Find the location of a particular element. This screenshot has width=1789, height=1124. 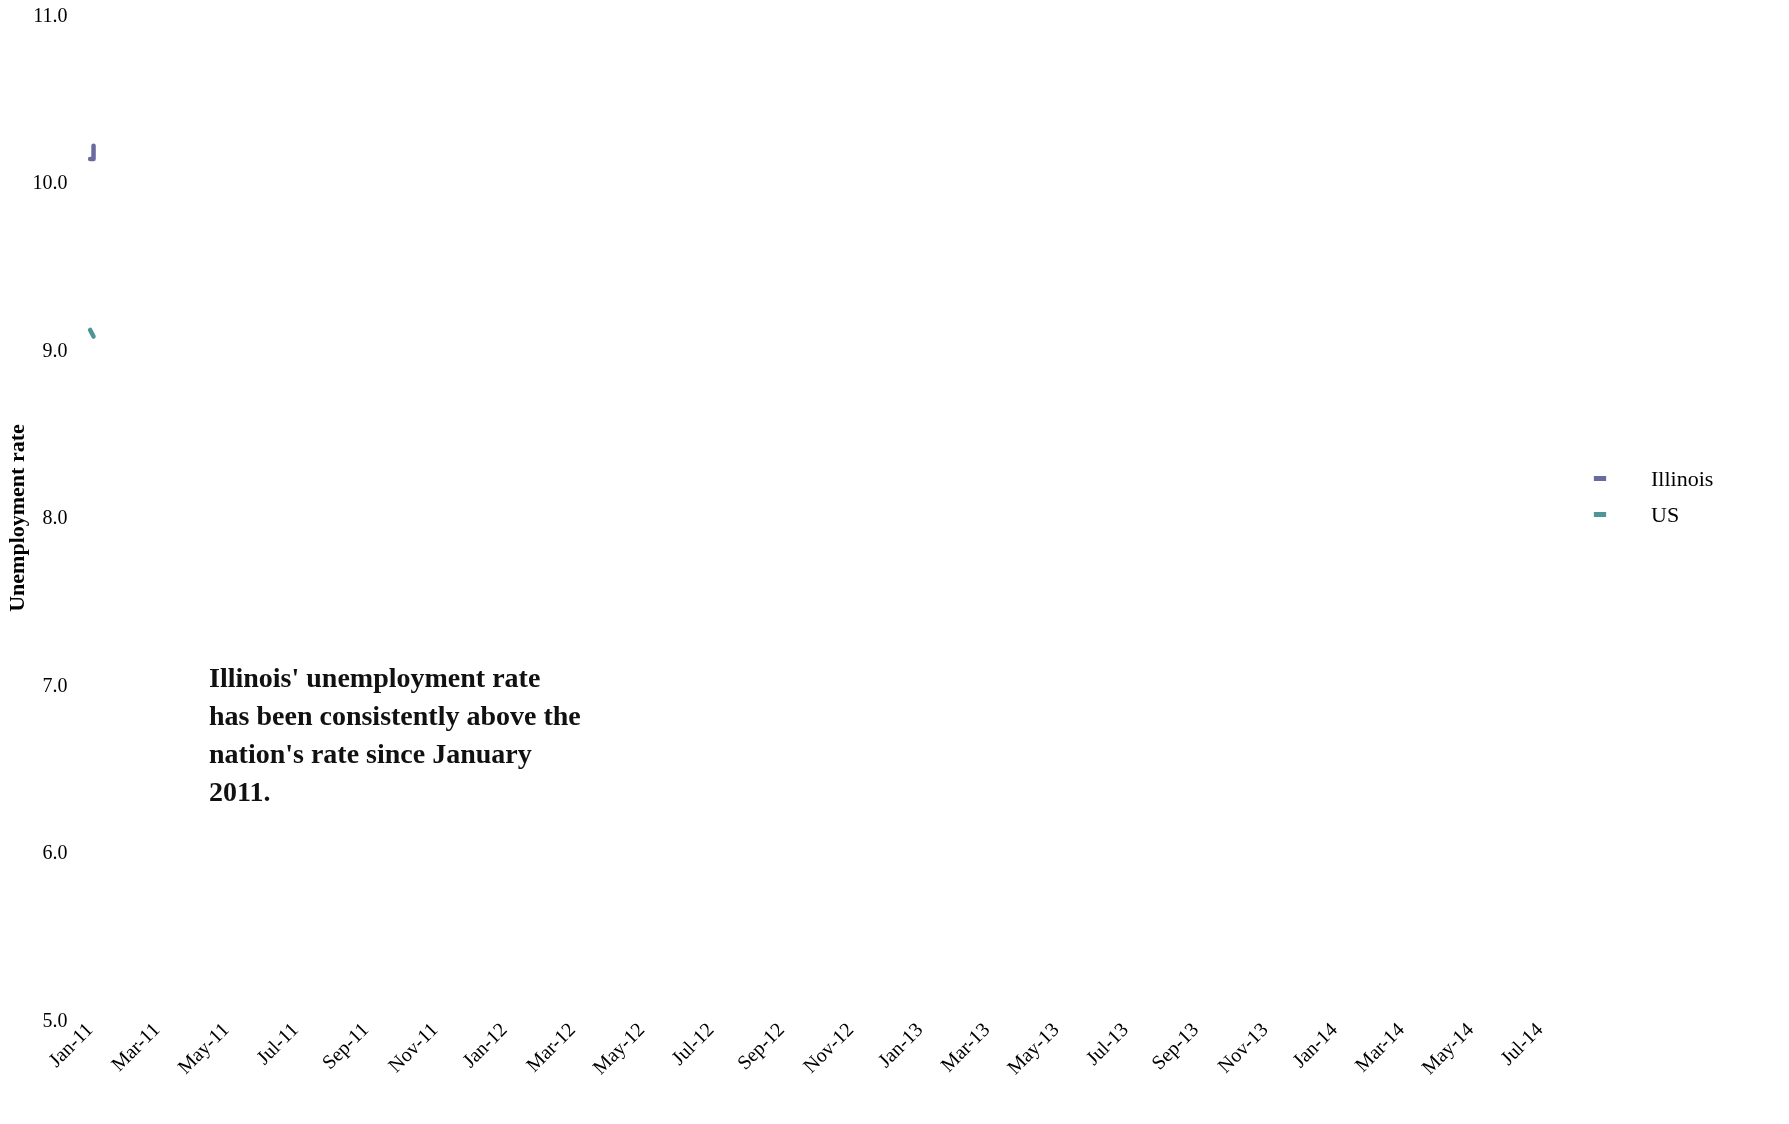

annotation: Illinois' unemployment rate has been consistently above the nation's rate since January 2011. is located at coordinates (395, 734).